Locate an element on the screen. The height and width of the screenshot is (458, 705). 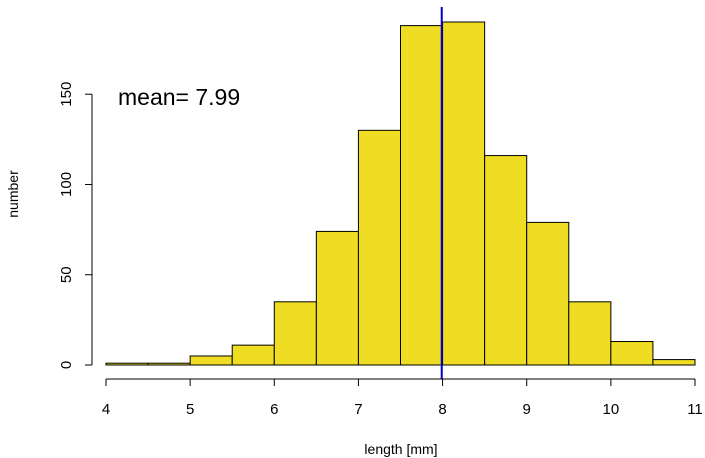
y-tick-label-0: 0 is located at coordinates (66, 365).